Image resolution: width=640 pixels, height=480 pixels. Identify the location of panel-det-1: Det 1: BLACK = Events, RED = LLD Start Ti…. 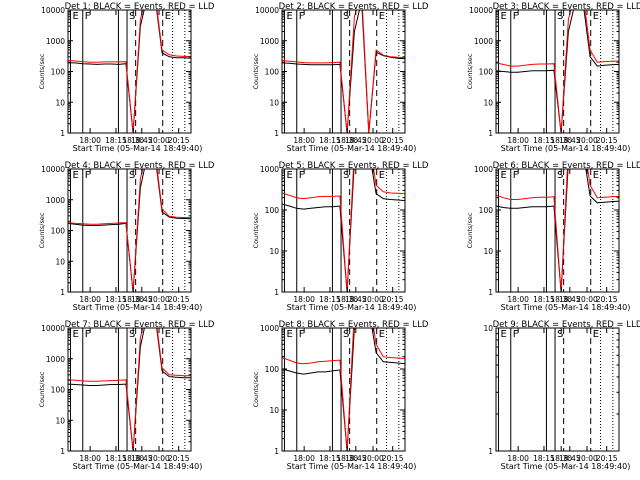
(126, 77).